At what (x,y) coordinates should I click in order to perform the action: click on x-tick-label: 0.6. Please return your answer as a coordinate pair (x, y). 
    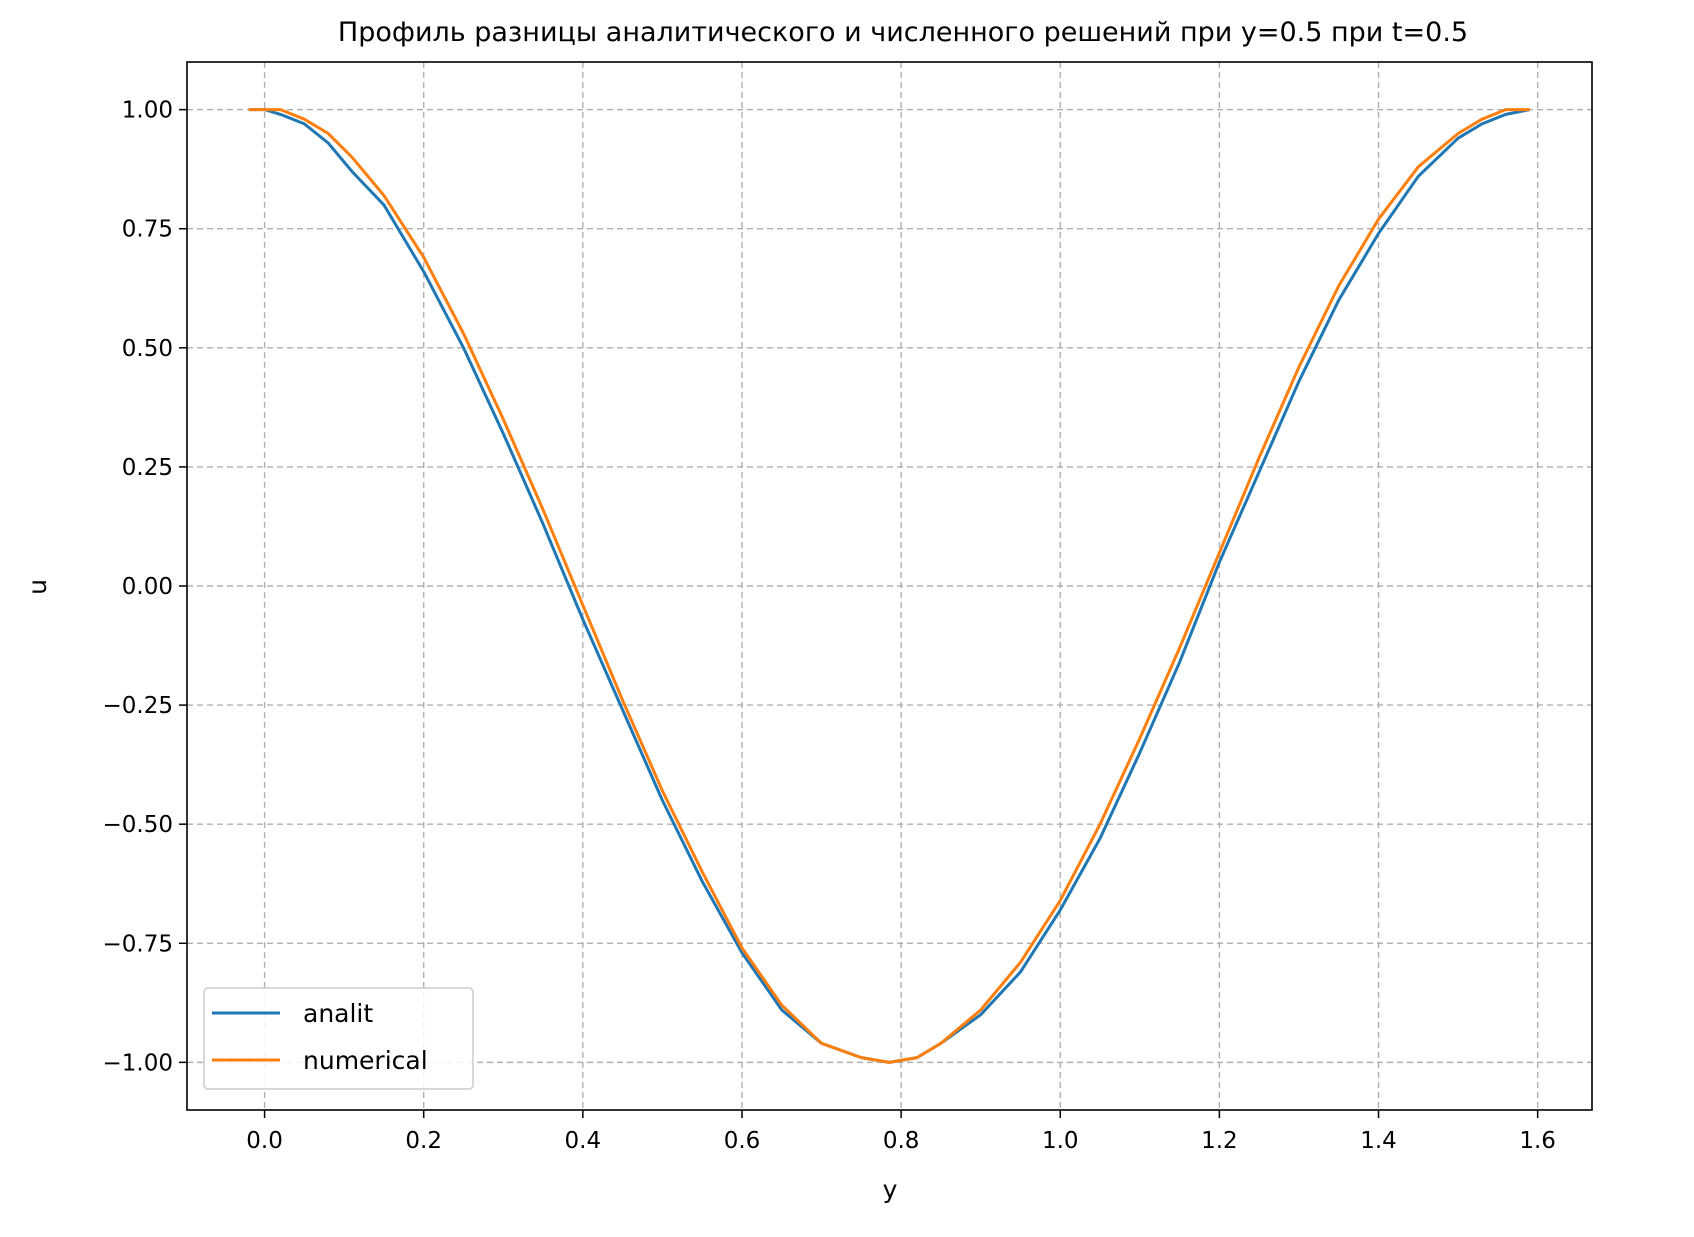
    Looking at the image, I should click on (742, 1141).